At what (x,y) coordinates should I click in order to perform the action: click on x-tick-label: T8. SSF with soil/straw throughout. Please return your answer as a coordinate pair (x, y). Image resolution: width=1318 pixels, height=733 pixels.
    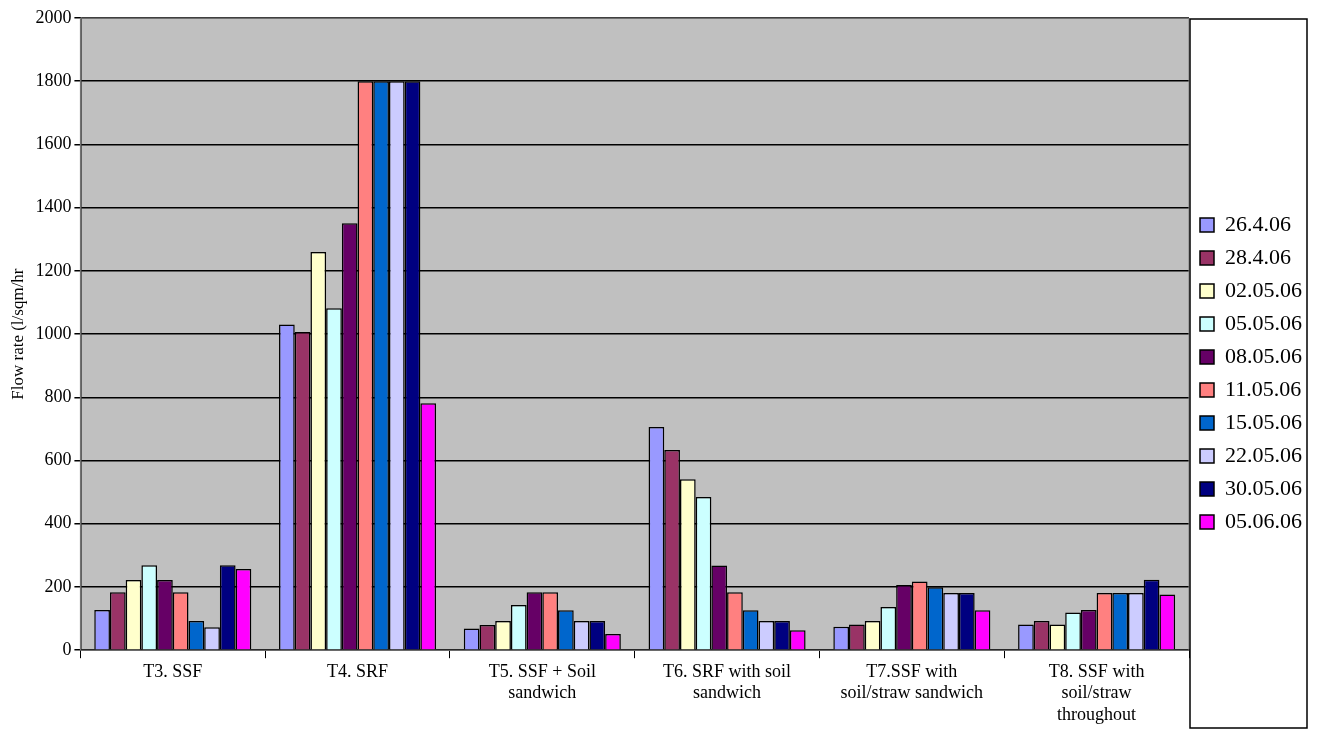
    Looking at the image, I should click on (1096, 692).